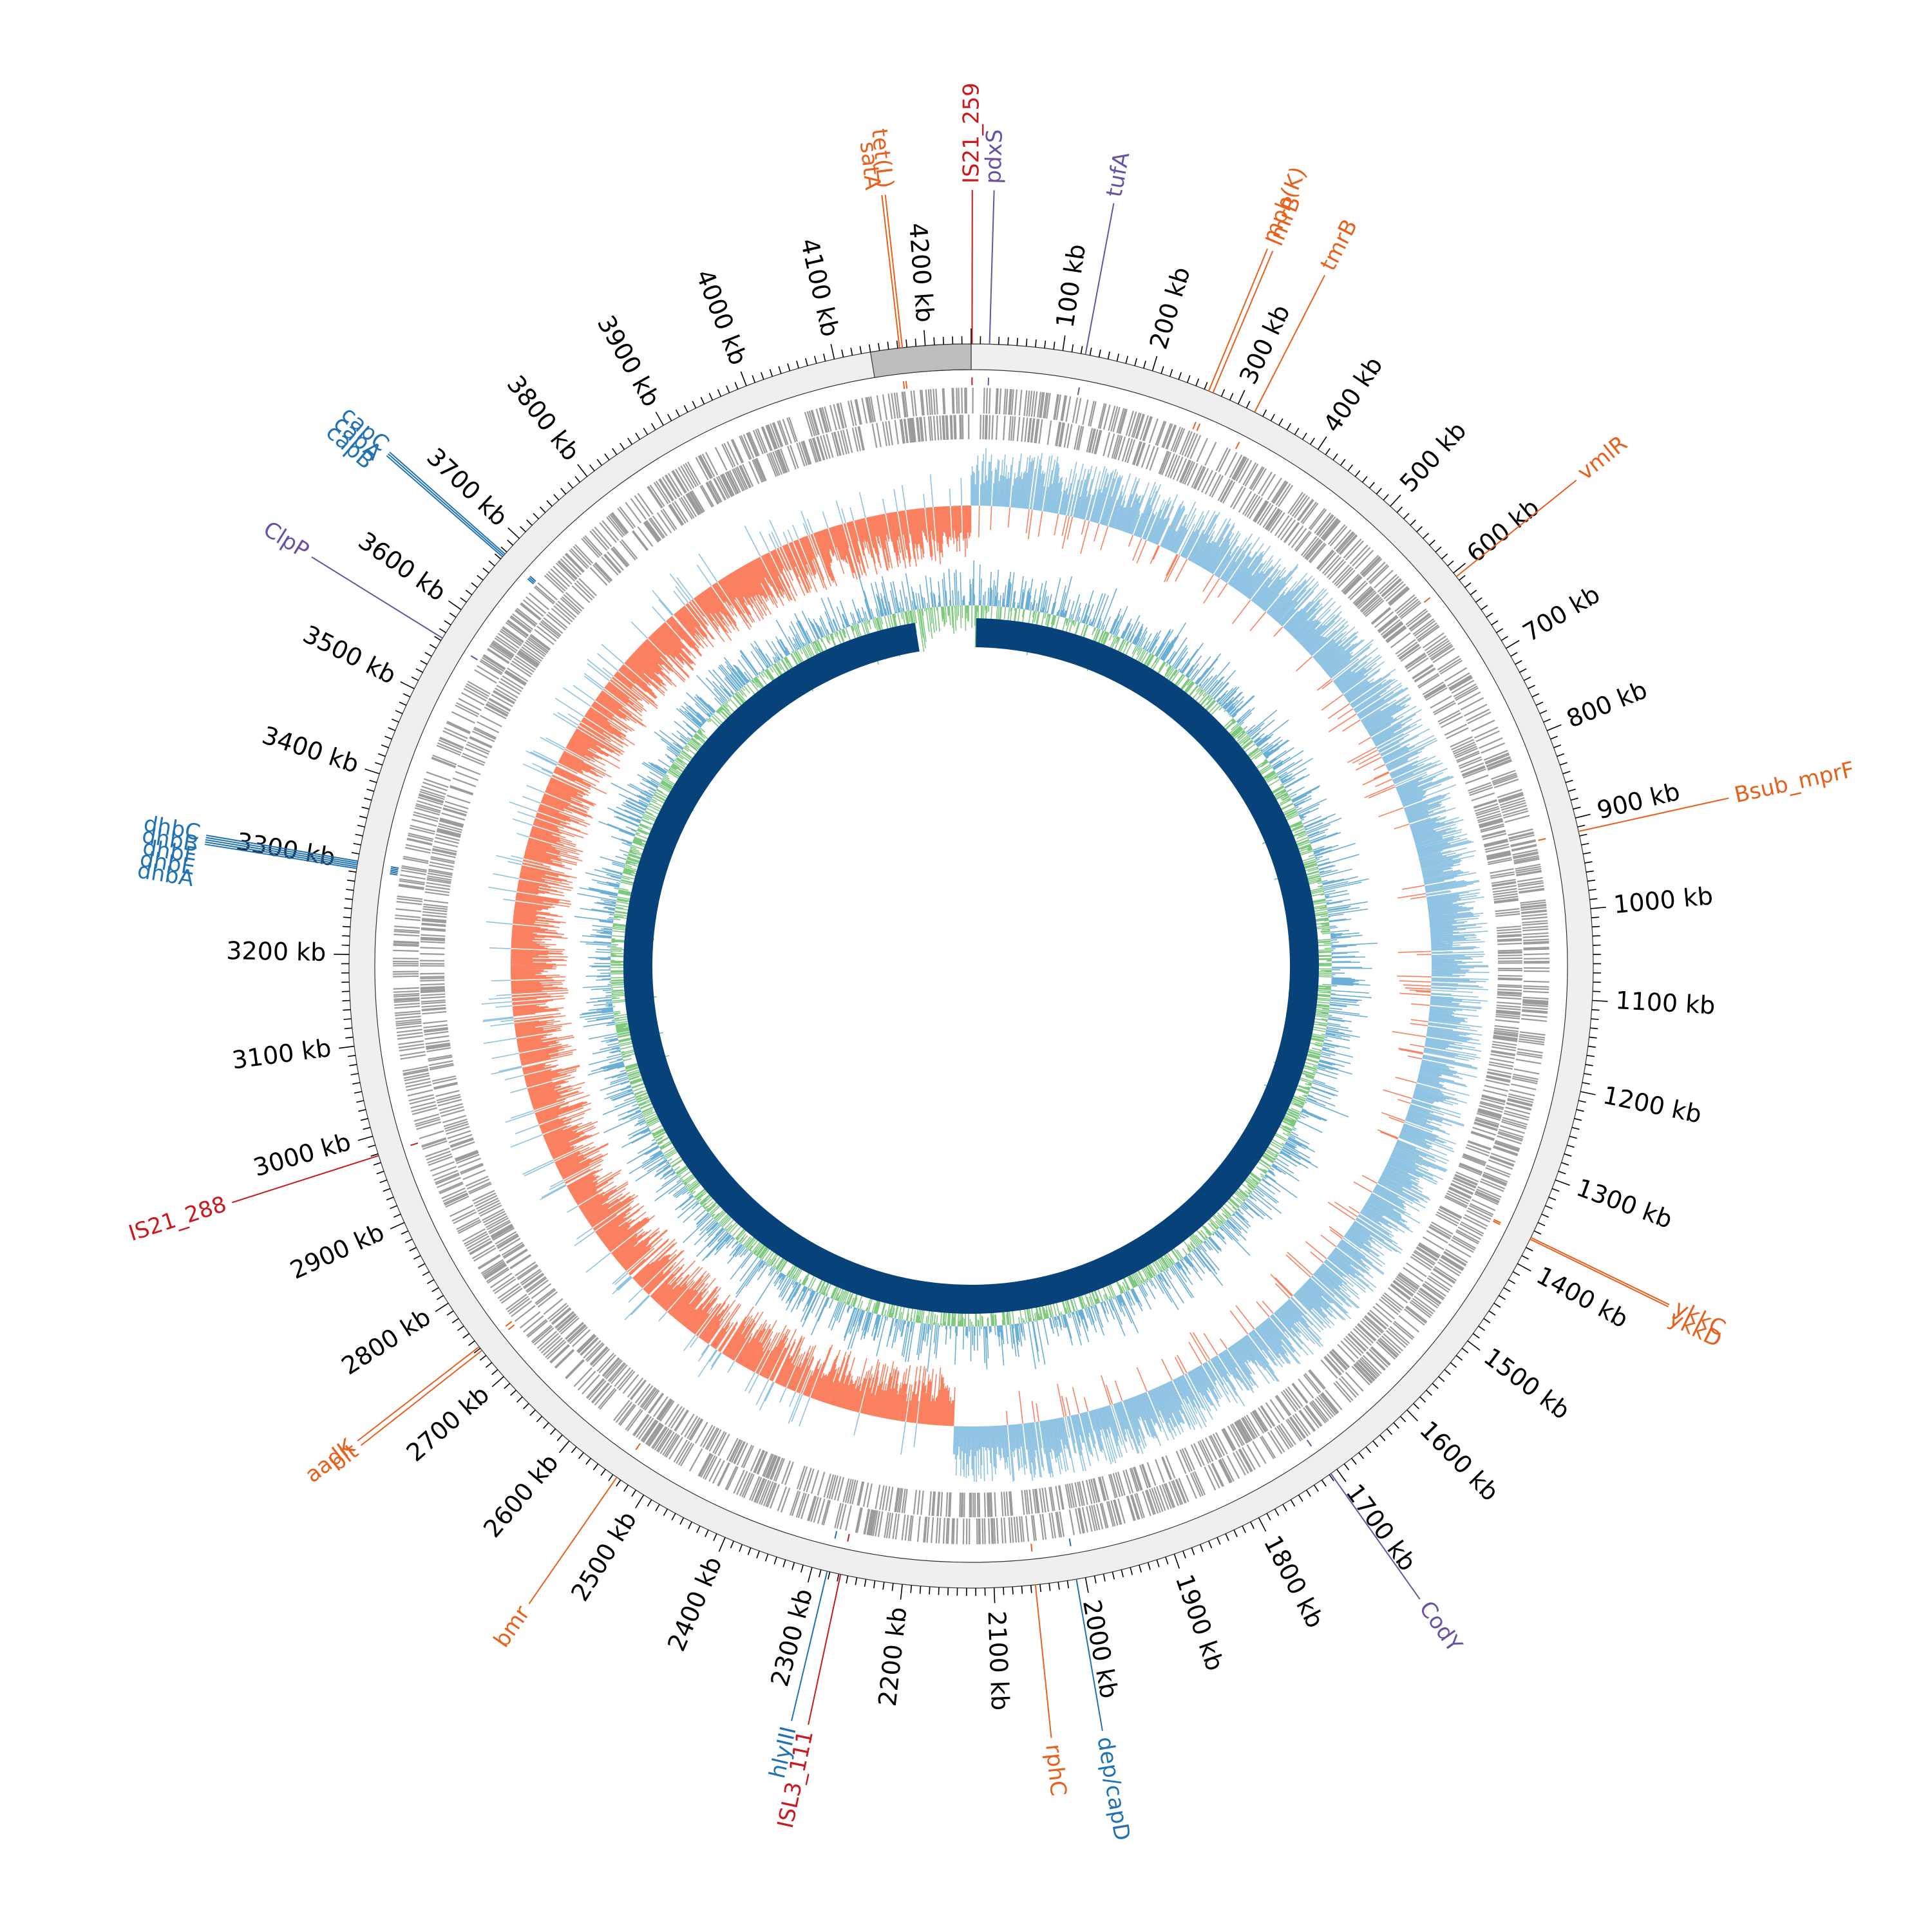  Describe the element at coordinates (1607, 705) in the screenshot. I see `scale-label: 800 kb` at that location.